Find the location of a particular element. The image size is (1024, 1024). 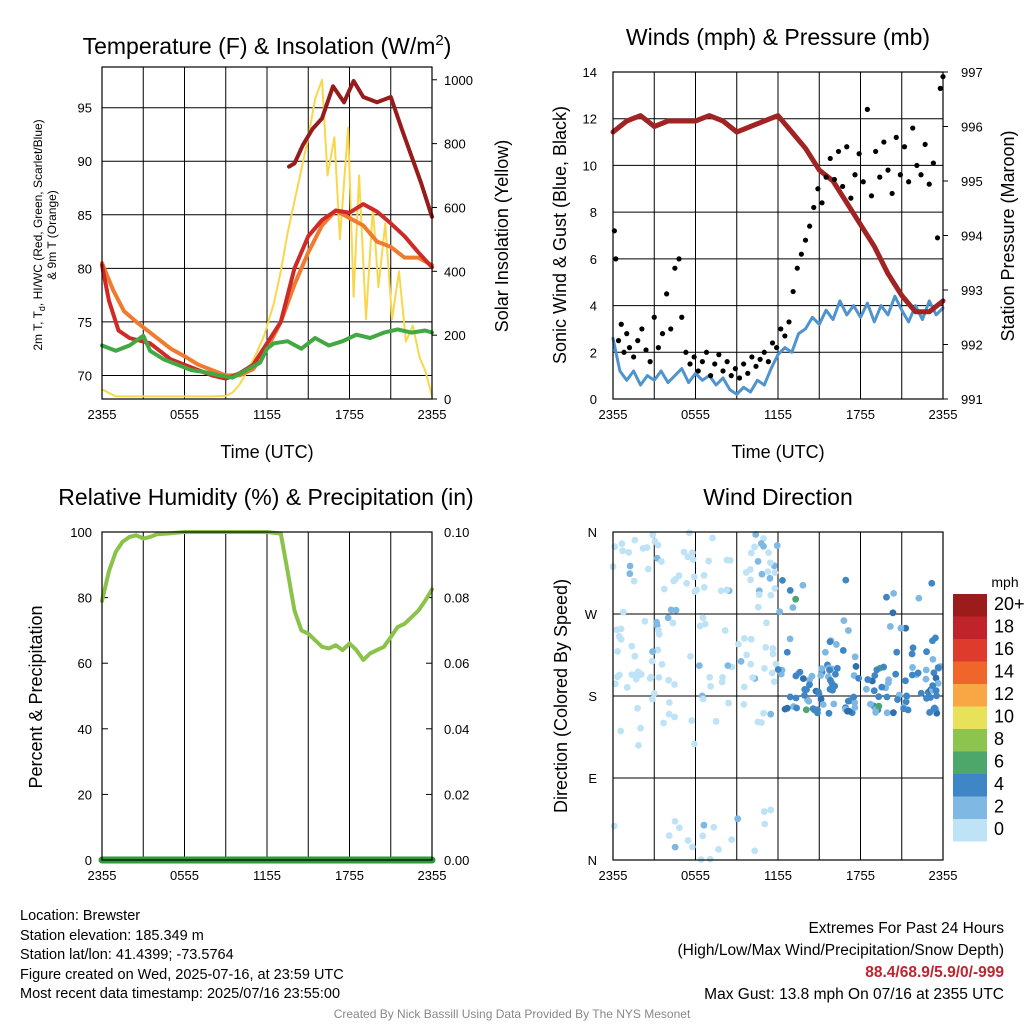

x-tick-label: 2355 is located at coordinates (613, 414).